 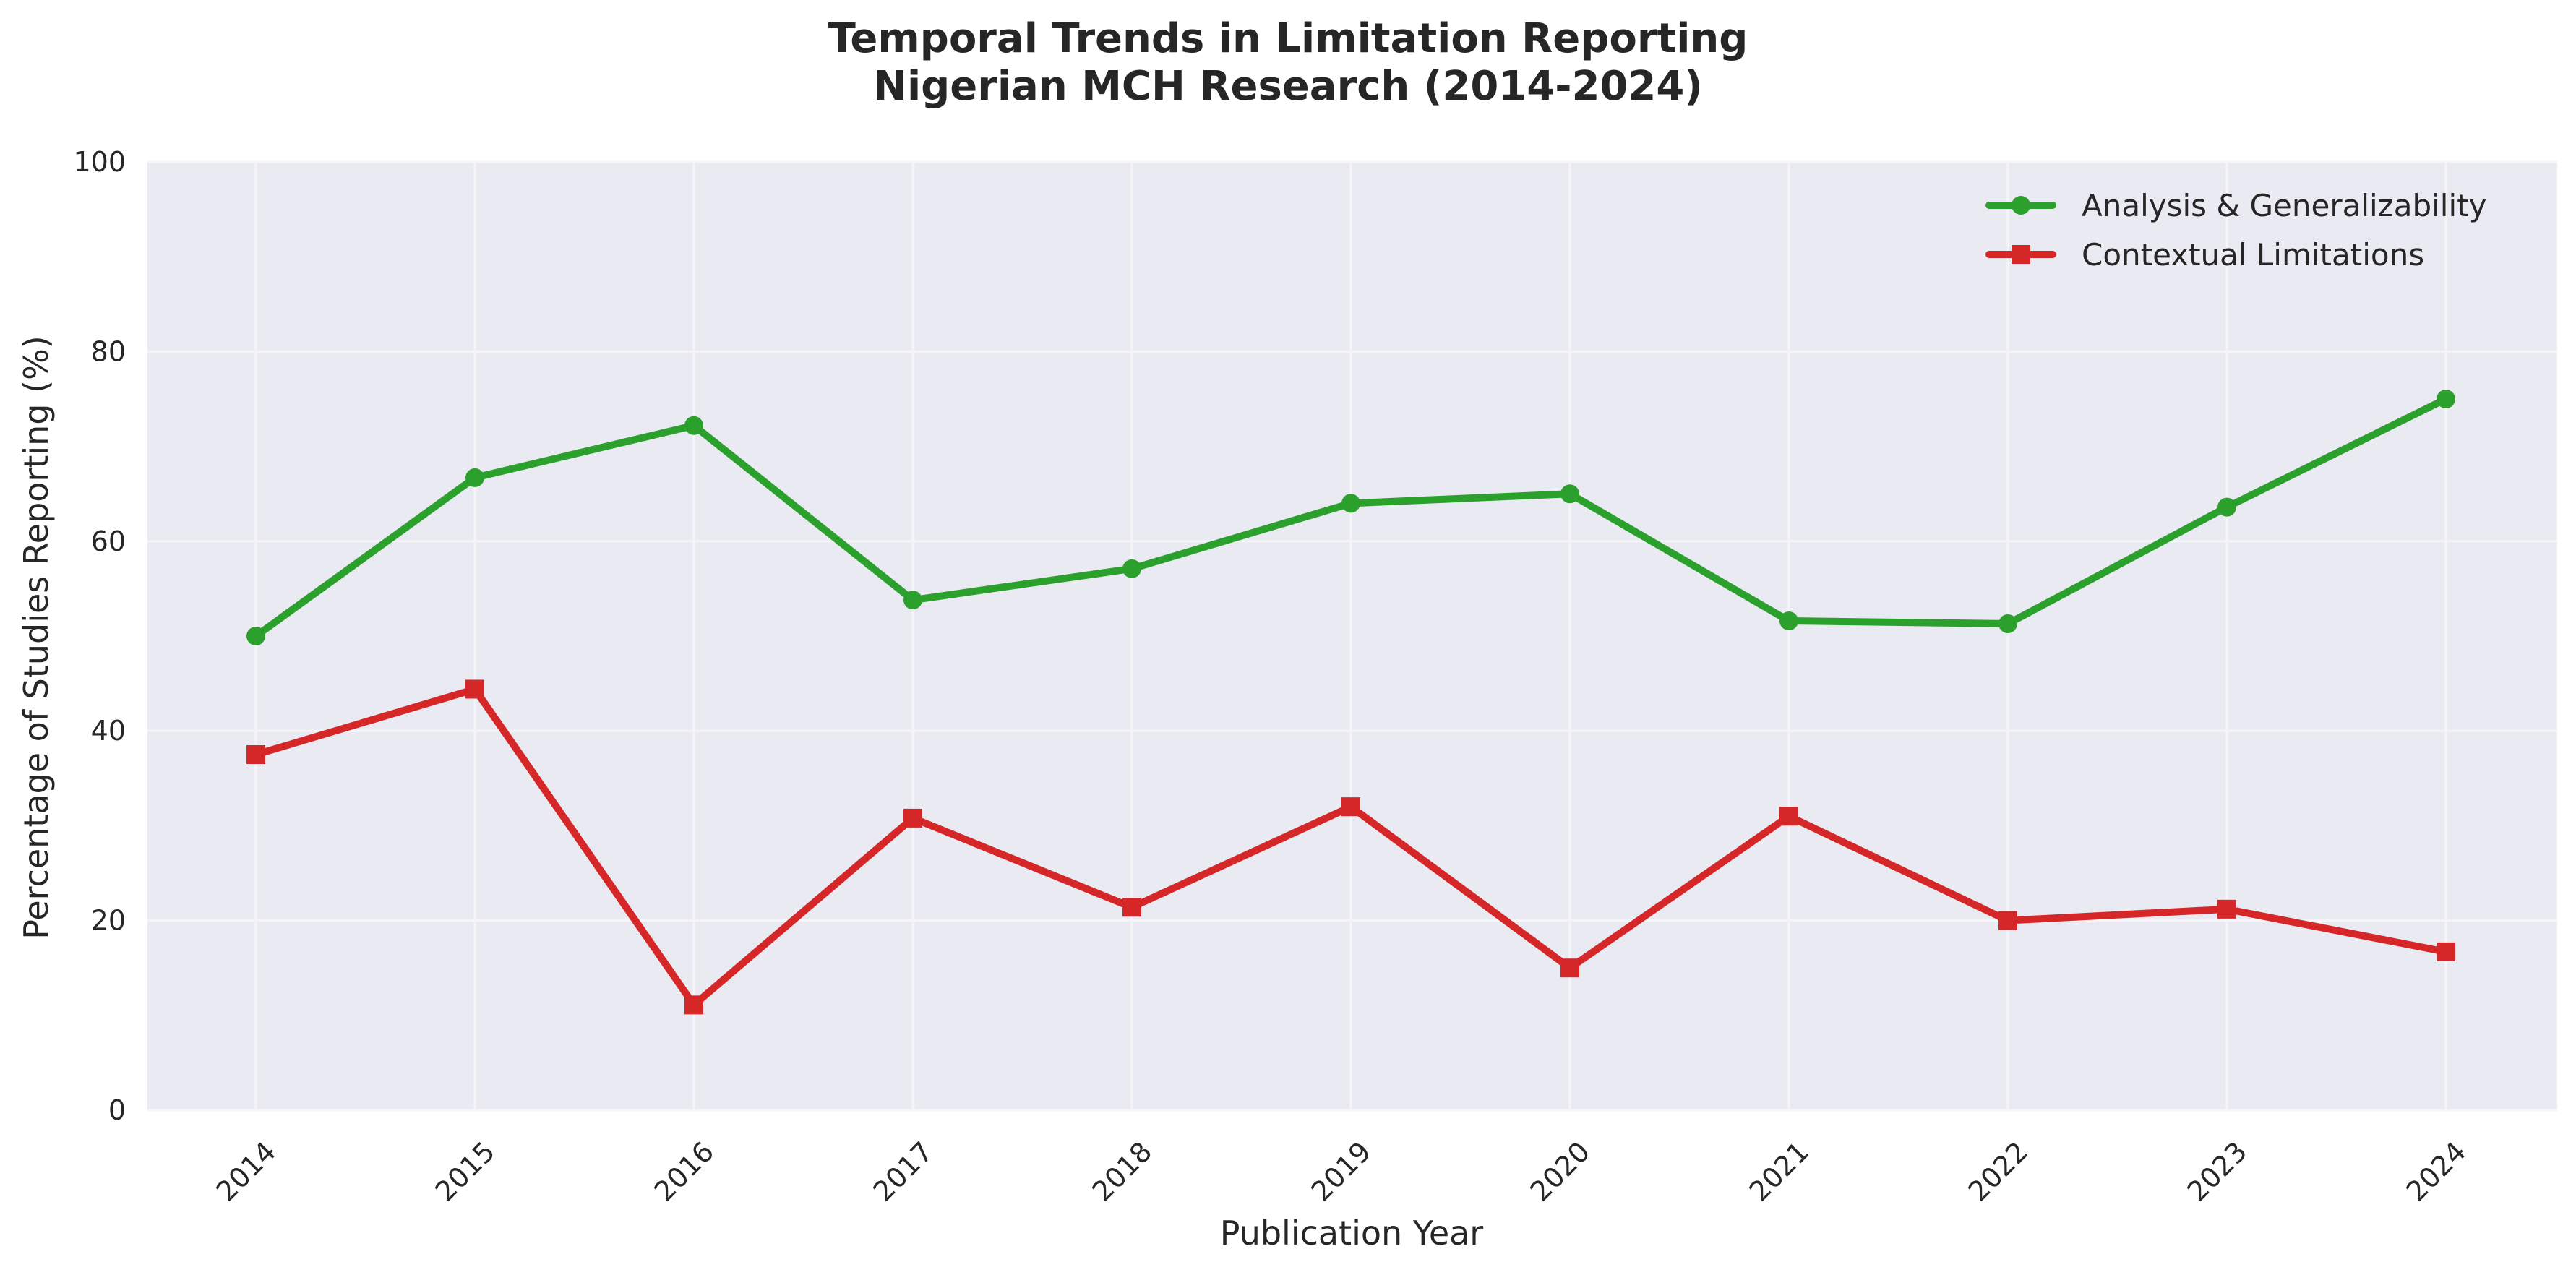 I want to click on x-tick-label: 2022, so click(x=1999, y=1172).